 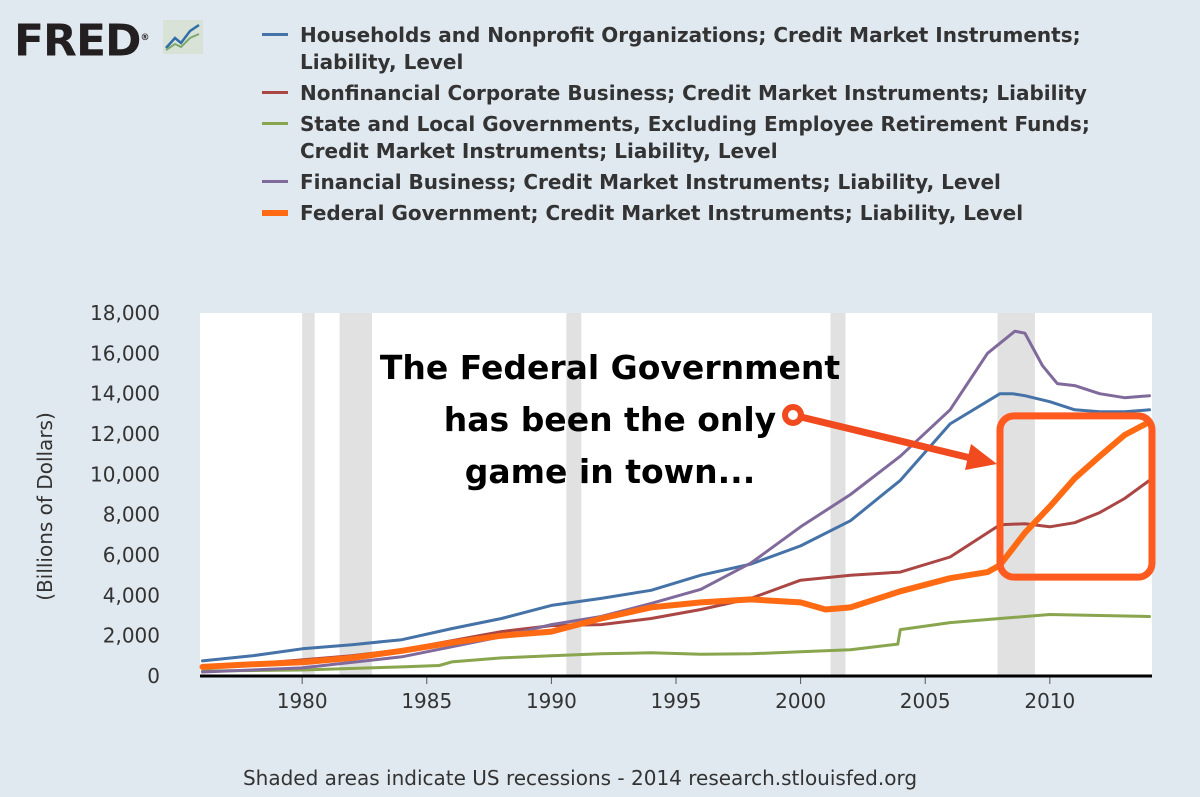 I want to click on y-tick-label: 4,000, so click(x=131, y=595).